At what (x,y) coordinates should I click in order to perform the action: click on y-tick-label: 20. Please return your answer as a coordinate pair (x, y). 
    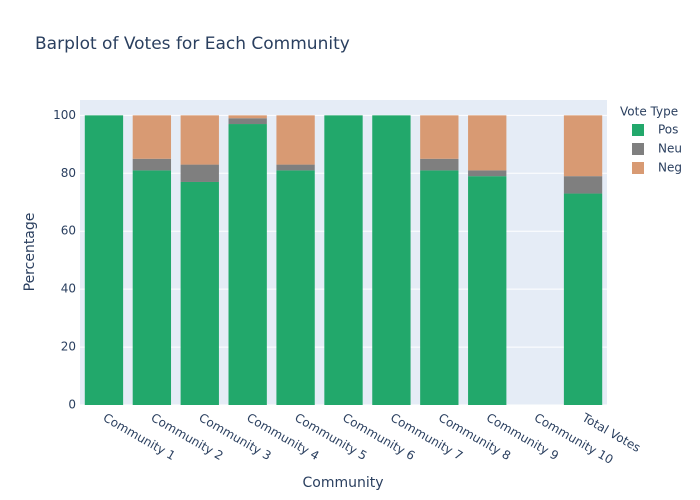
    Looking at the image, I should click on (68, 347).